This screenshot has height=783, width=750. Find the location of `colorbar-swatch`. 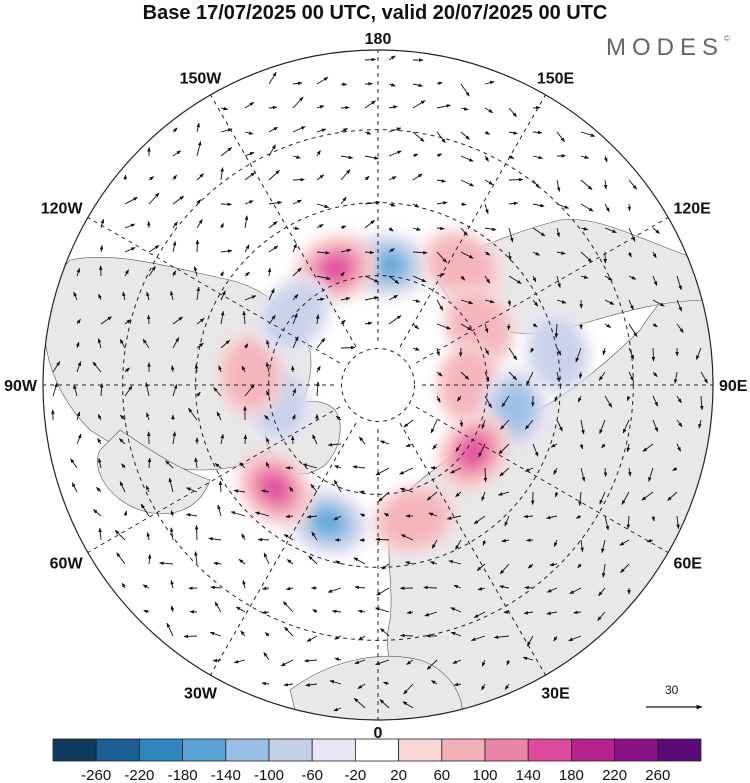

colorbar-swatch is located at coordinates (333, 750).